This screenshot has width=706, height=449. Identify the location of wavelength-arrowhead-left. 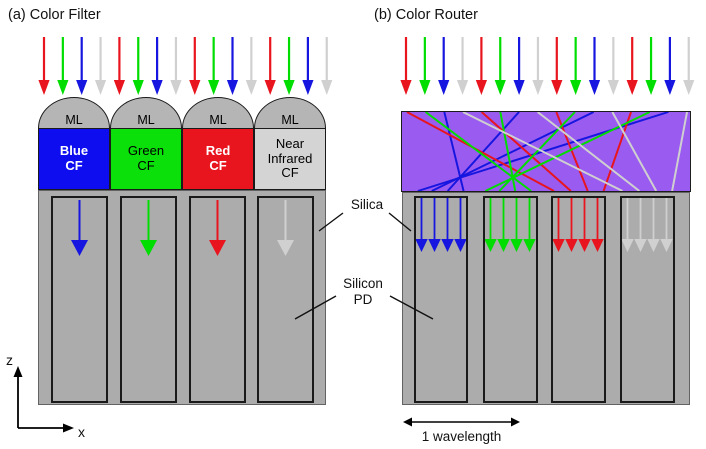
(407, 422).